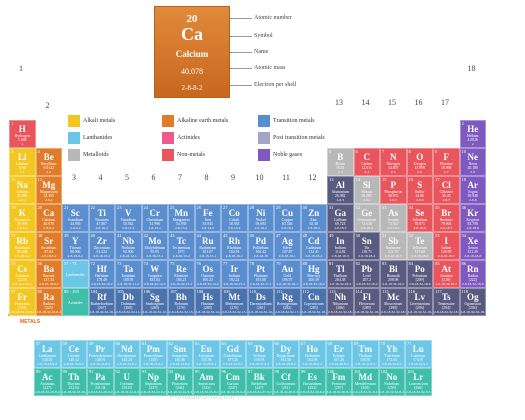  Describe the element at coordinates (200, 291) in the screenshot. I see `atomic-number: 108` at that location.